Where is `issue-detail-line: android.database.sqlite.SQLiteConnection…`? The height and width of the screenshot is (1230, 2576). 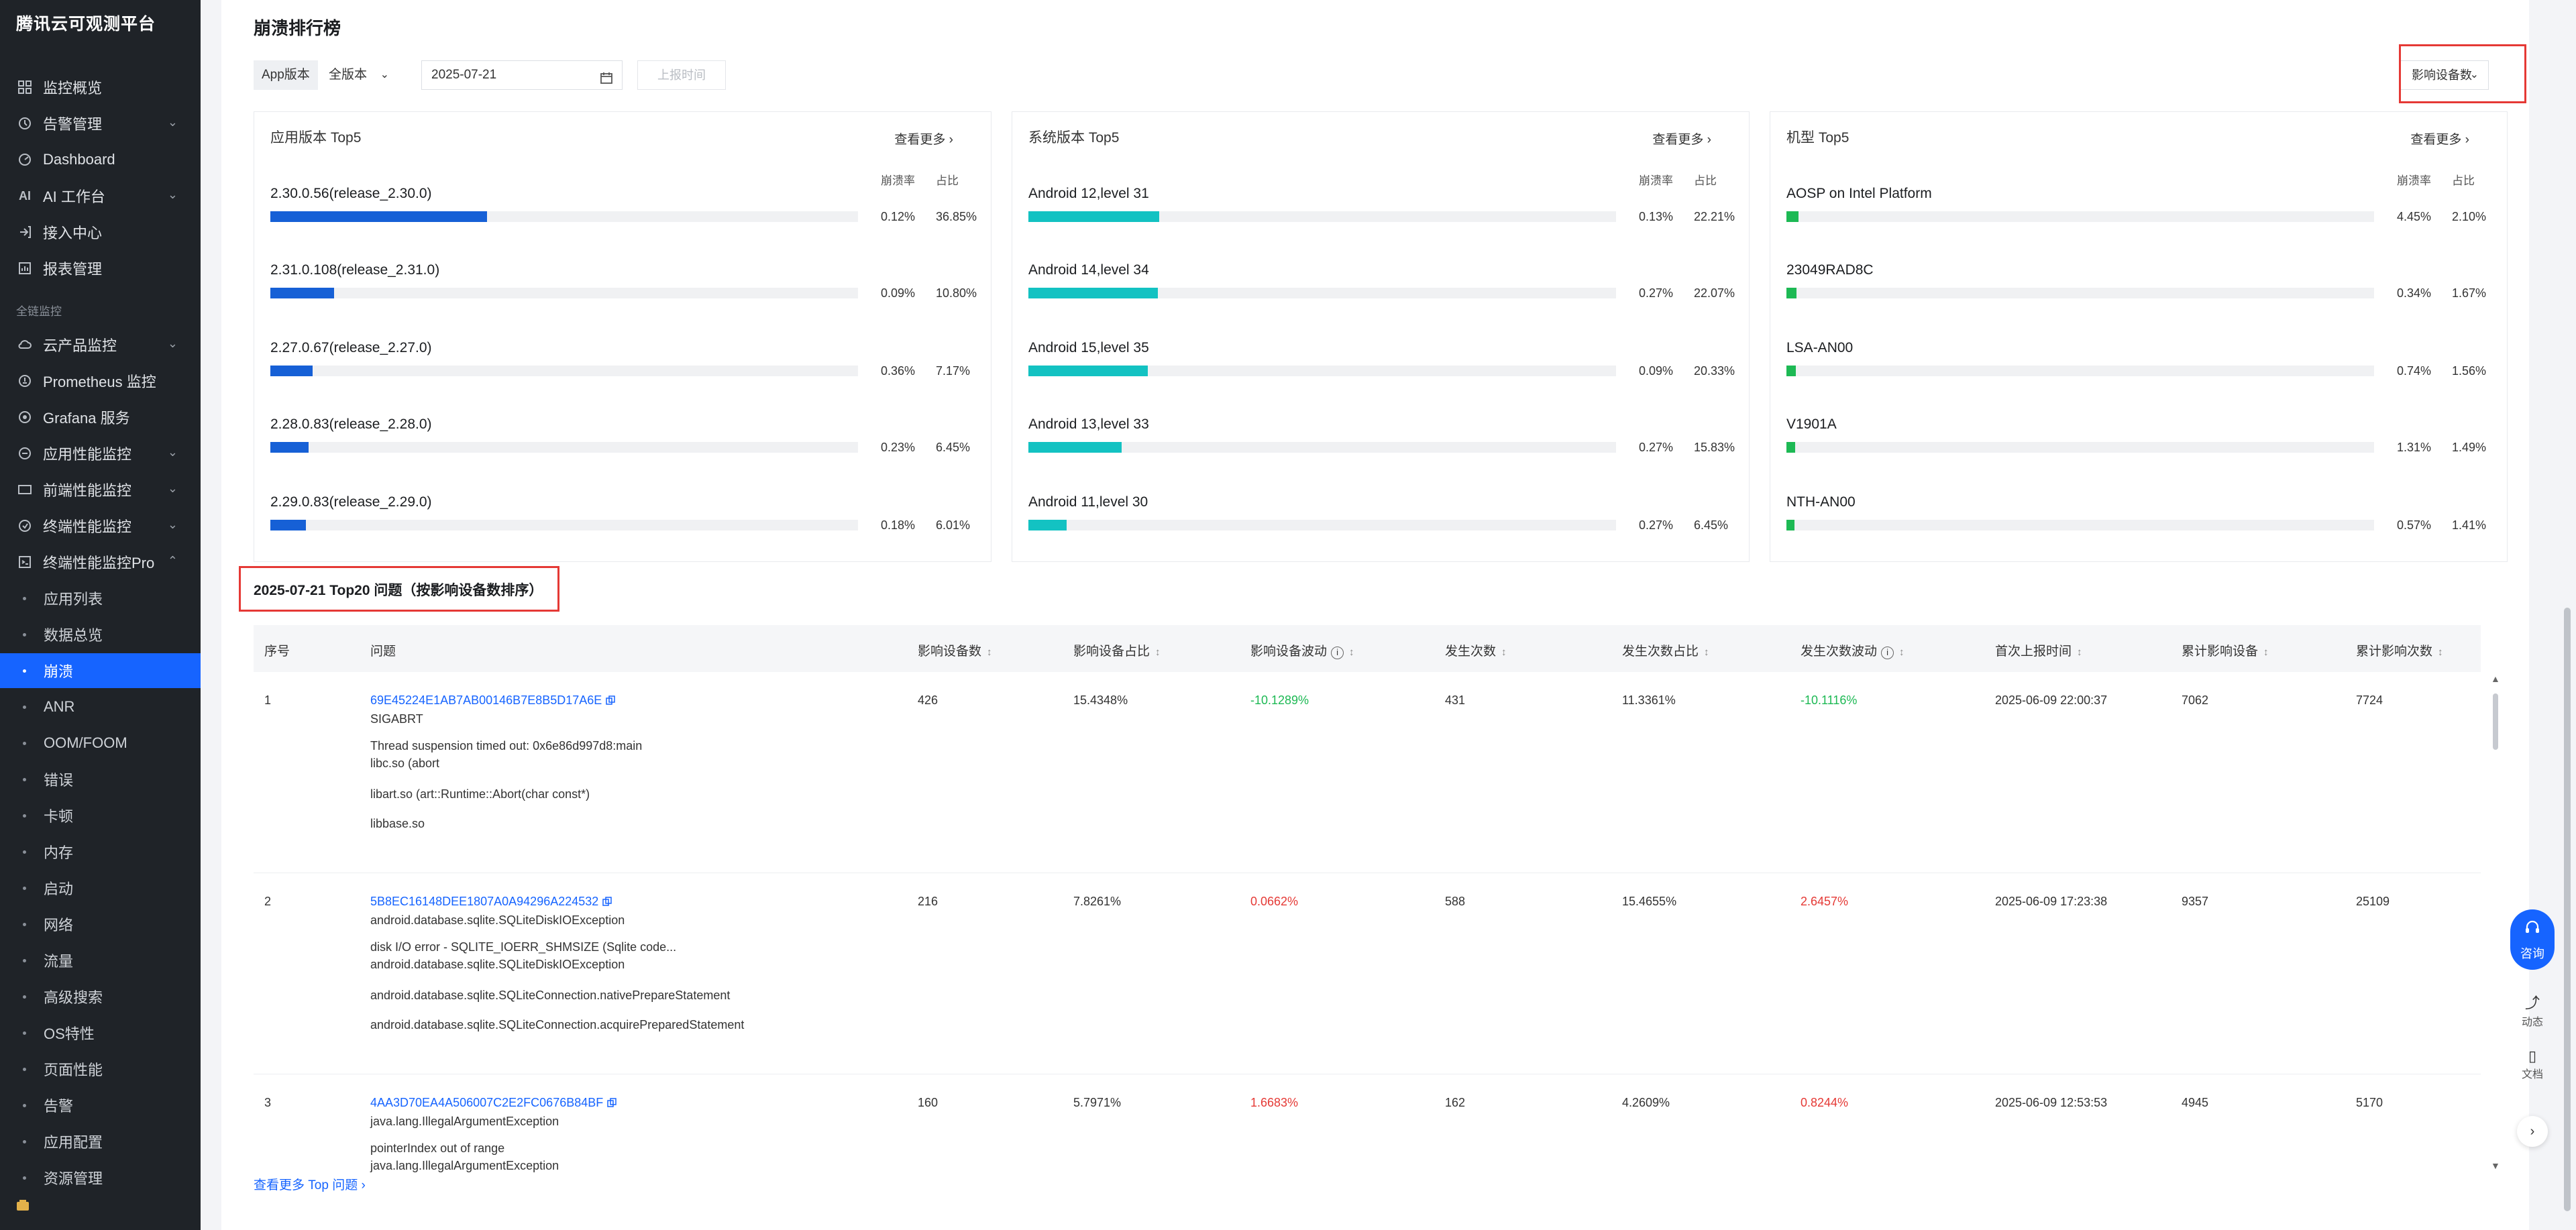
issue-detail-line: android.database.sqlite.SQLiteConnection… is located at coordinates (557, 1024).